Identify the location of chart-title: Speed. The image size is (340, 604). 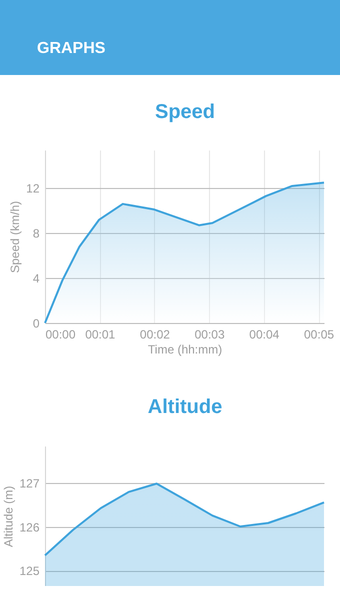
(185, 112).